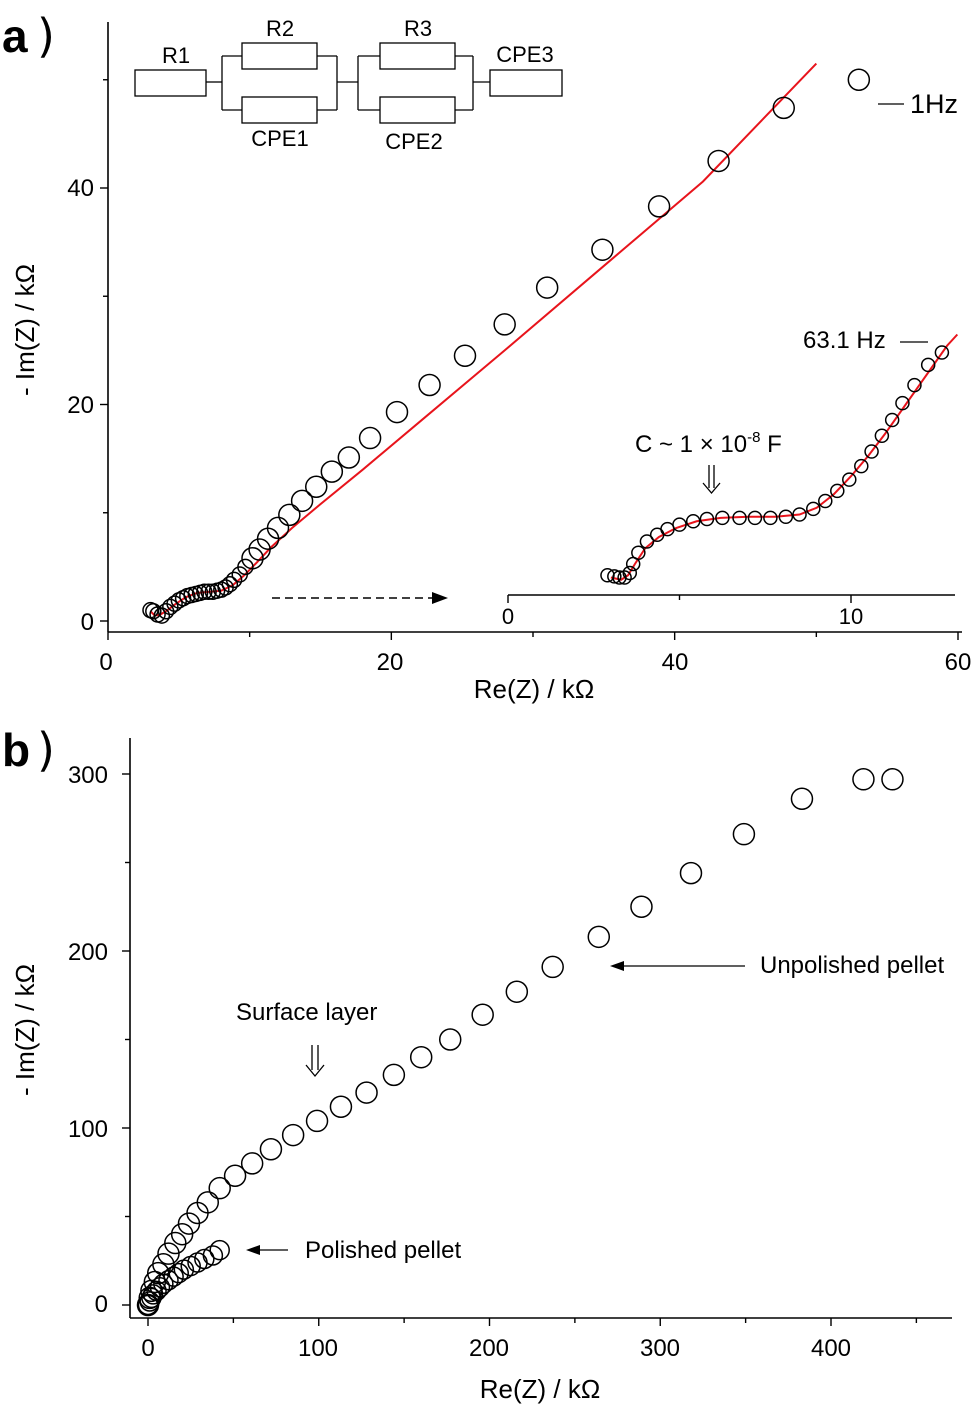 This screenshot has height=1415, width=980. What do you see at coordinates (279, 56) in the screenshot?
I see `circuit-r2` at bounding box center [279, 56].